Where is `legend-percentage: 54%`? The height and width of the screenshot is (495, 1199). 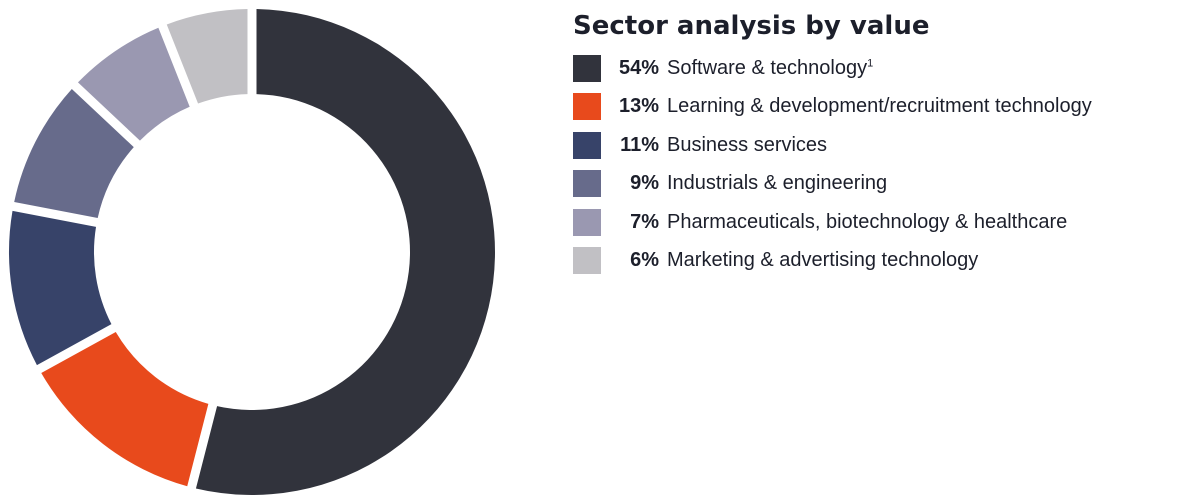
legend-percentage: 54% is located at coordinates (638, 67).